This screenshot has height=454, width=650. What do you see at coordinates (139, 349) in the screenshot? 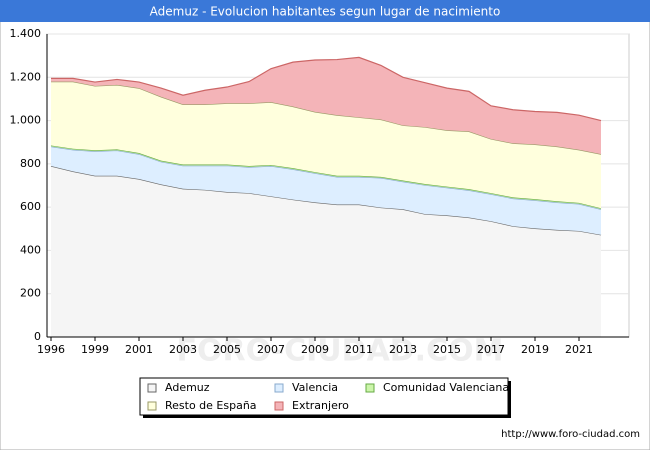
I see `x-tick-label: 2001` at bounding box center [139, 349].